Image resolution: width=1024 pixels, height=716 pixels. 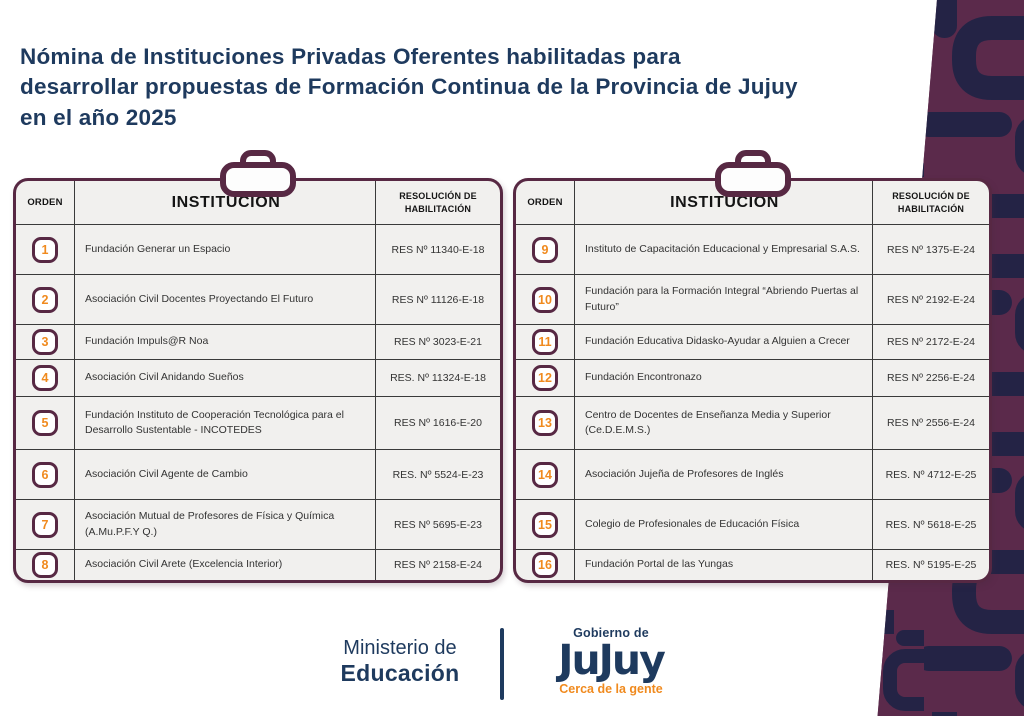 What do you see at coordinates (930, 474) in the screenshot?
I see `resolution-cell: RES. Nº 4712-E-25` at bounding box center [930, 474].